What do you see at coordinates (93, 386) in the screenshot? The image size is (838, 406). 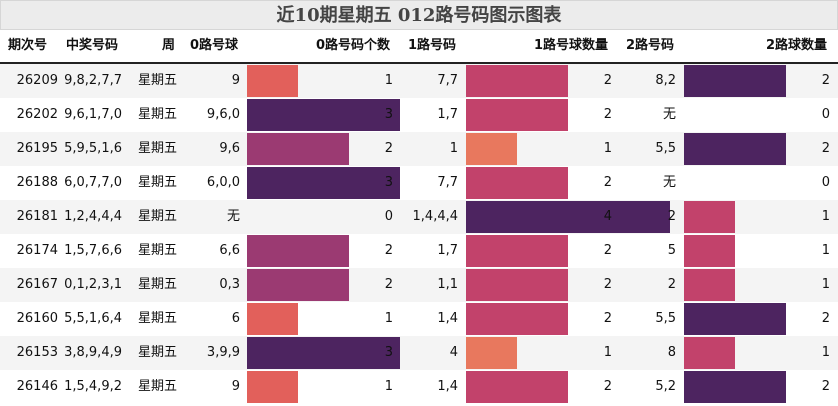 I see `cell-numbers: 1,5,4,9,2` at bounding box center [93, 386].